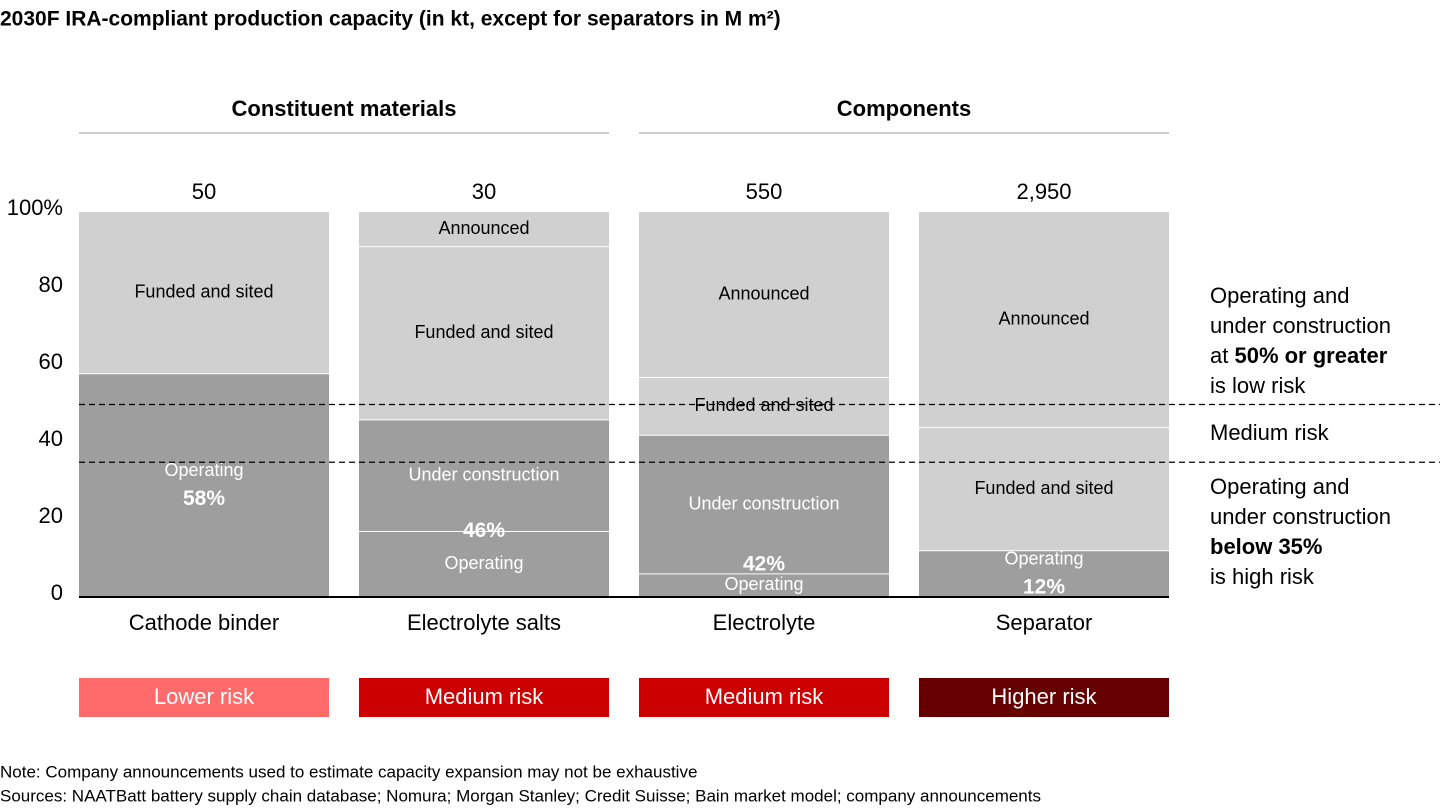 This screenshot has width=1440, height=810. What do you see at coordinates (51, 284) in the screenshot?
I see `y-tick-label: 80` at bounding box center [51, 284].